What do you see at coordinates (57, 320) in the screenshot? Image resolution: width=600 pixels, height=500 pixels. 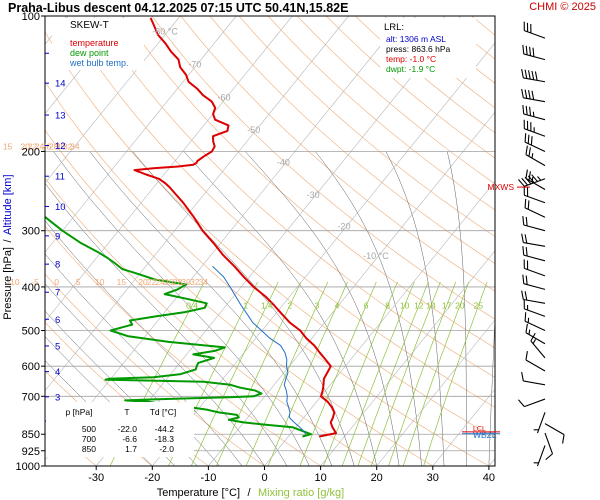 I see `altitude-tick-label: 6` at bounding box center [57, 320].